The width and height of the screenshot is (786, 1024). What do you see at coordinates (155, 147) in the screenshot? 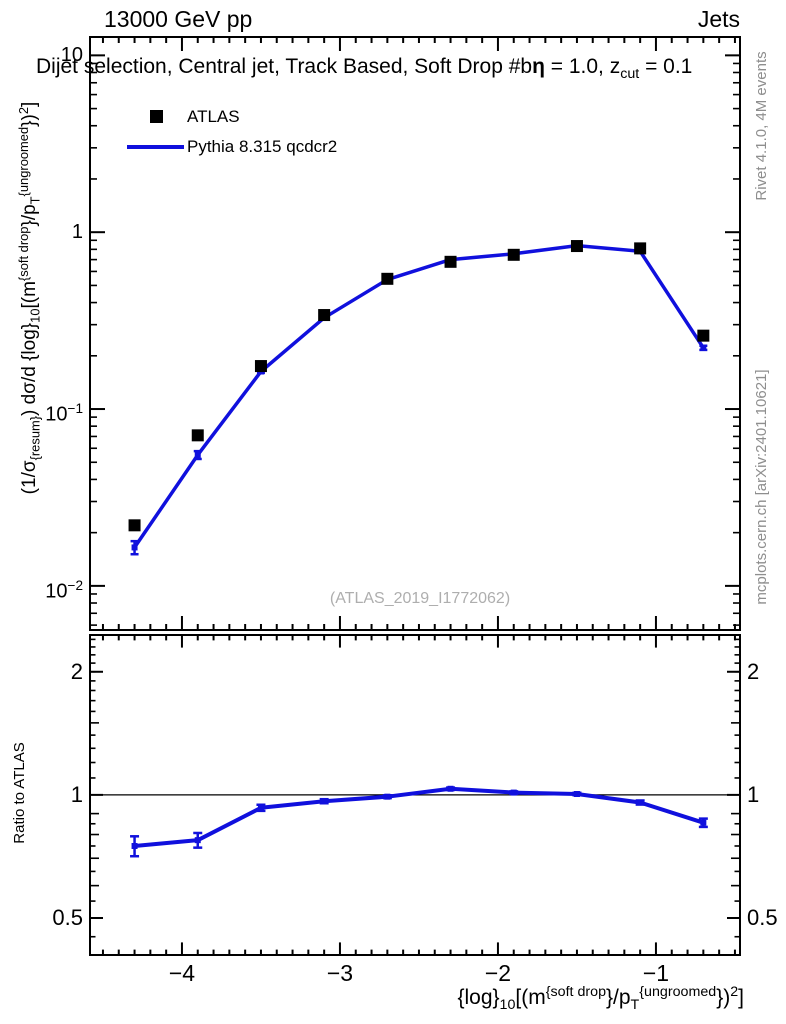
I see `legend-mc-line-swatch` at bounding box center [155, 147].